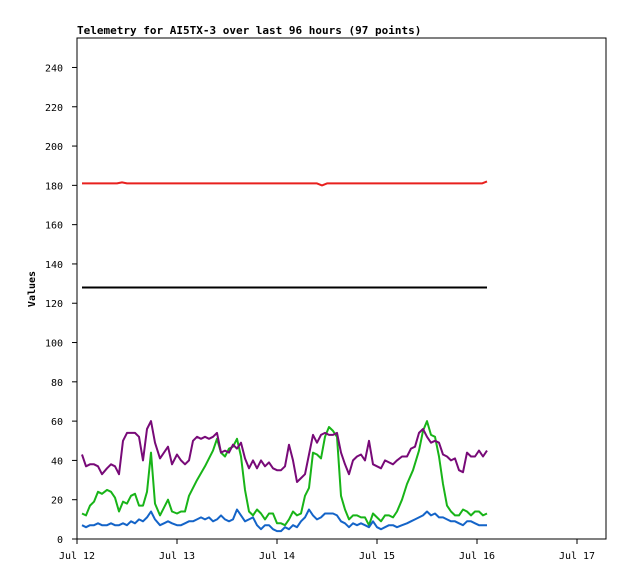  What do you see at coordinates (60, 540) in the screenshot?
I see `y-tick-label: 0` at bounding box center [60, 540].